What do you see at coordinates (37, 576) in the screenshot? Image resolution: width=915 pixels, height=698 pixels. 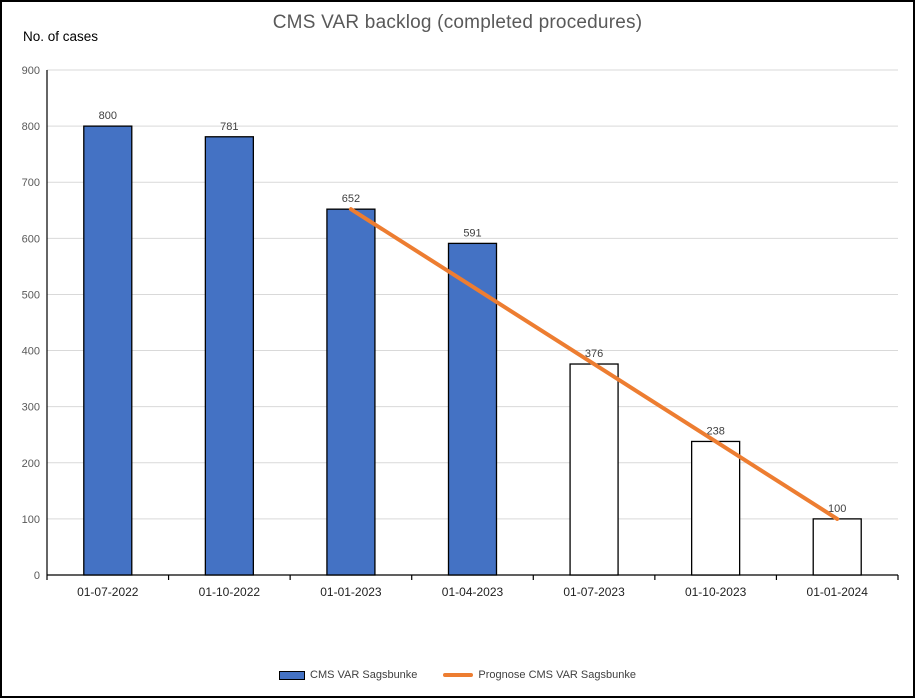 I see `y-tick-label: 0` at bounding box center [37, 576].